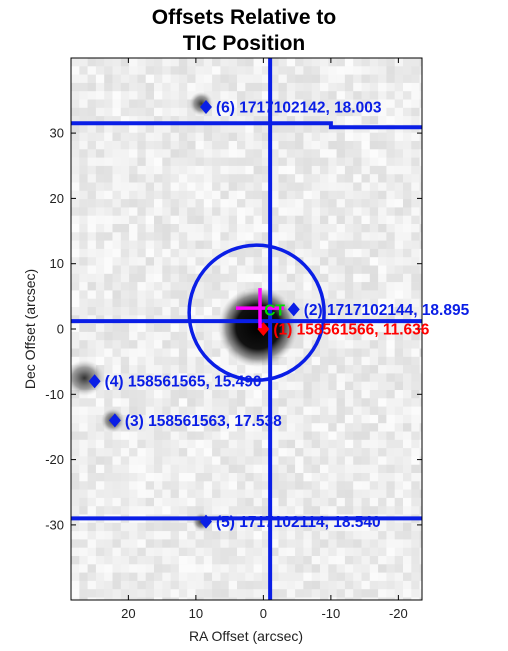 This screenshot has height=651, width=508. What do you see at coordinates (183, 382) in the screenshot?
I see `source-label-4: (4) 158561565, 15.490` at bounding box center [183, 382].